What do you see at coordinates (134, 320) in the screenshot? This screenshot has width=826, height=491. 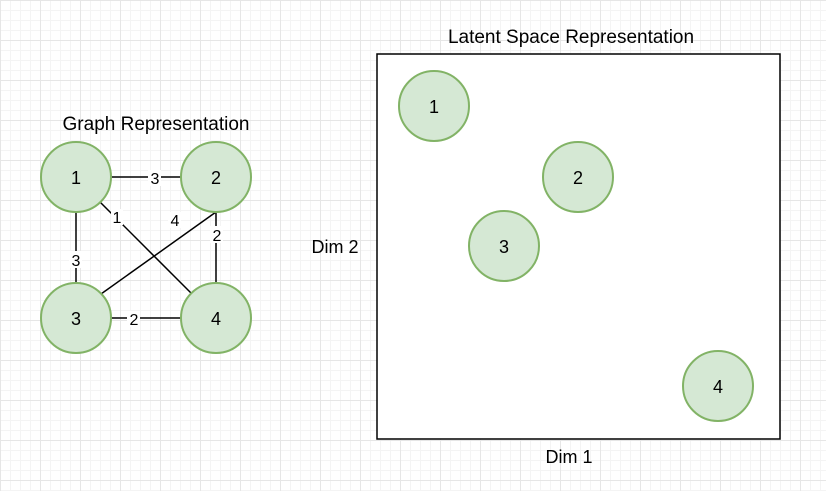 I see `edge-label-3-4: 2` at bounding box center [134, 320].